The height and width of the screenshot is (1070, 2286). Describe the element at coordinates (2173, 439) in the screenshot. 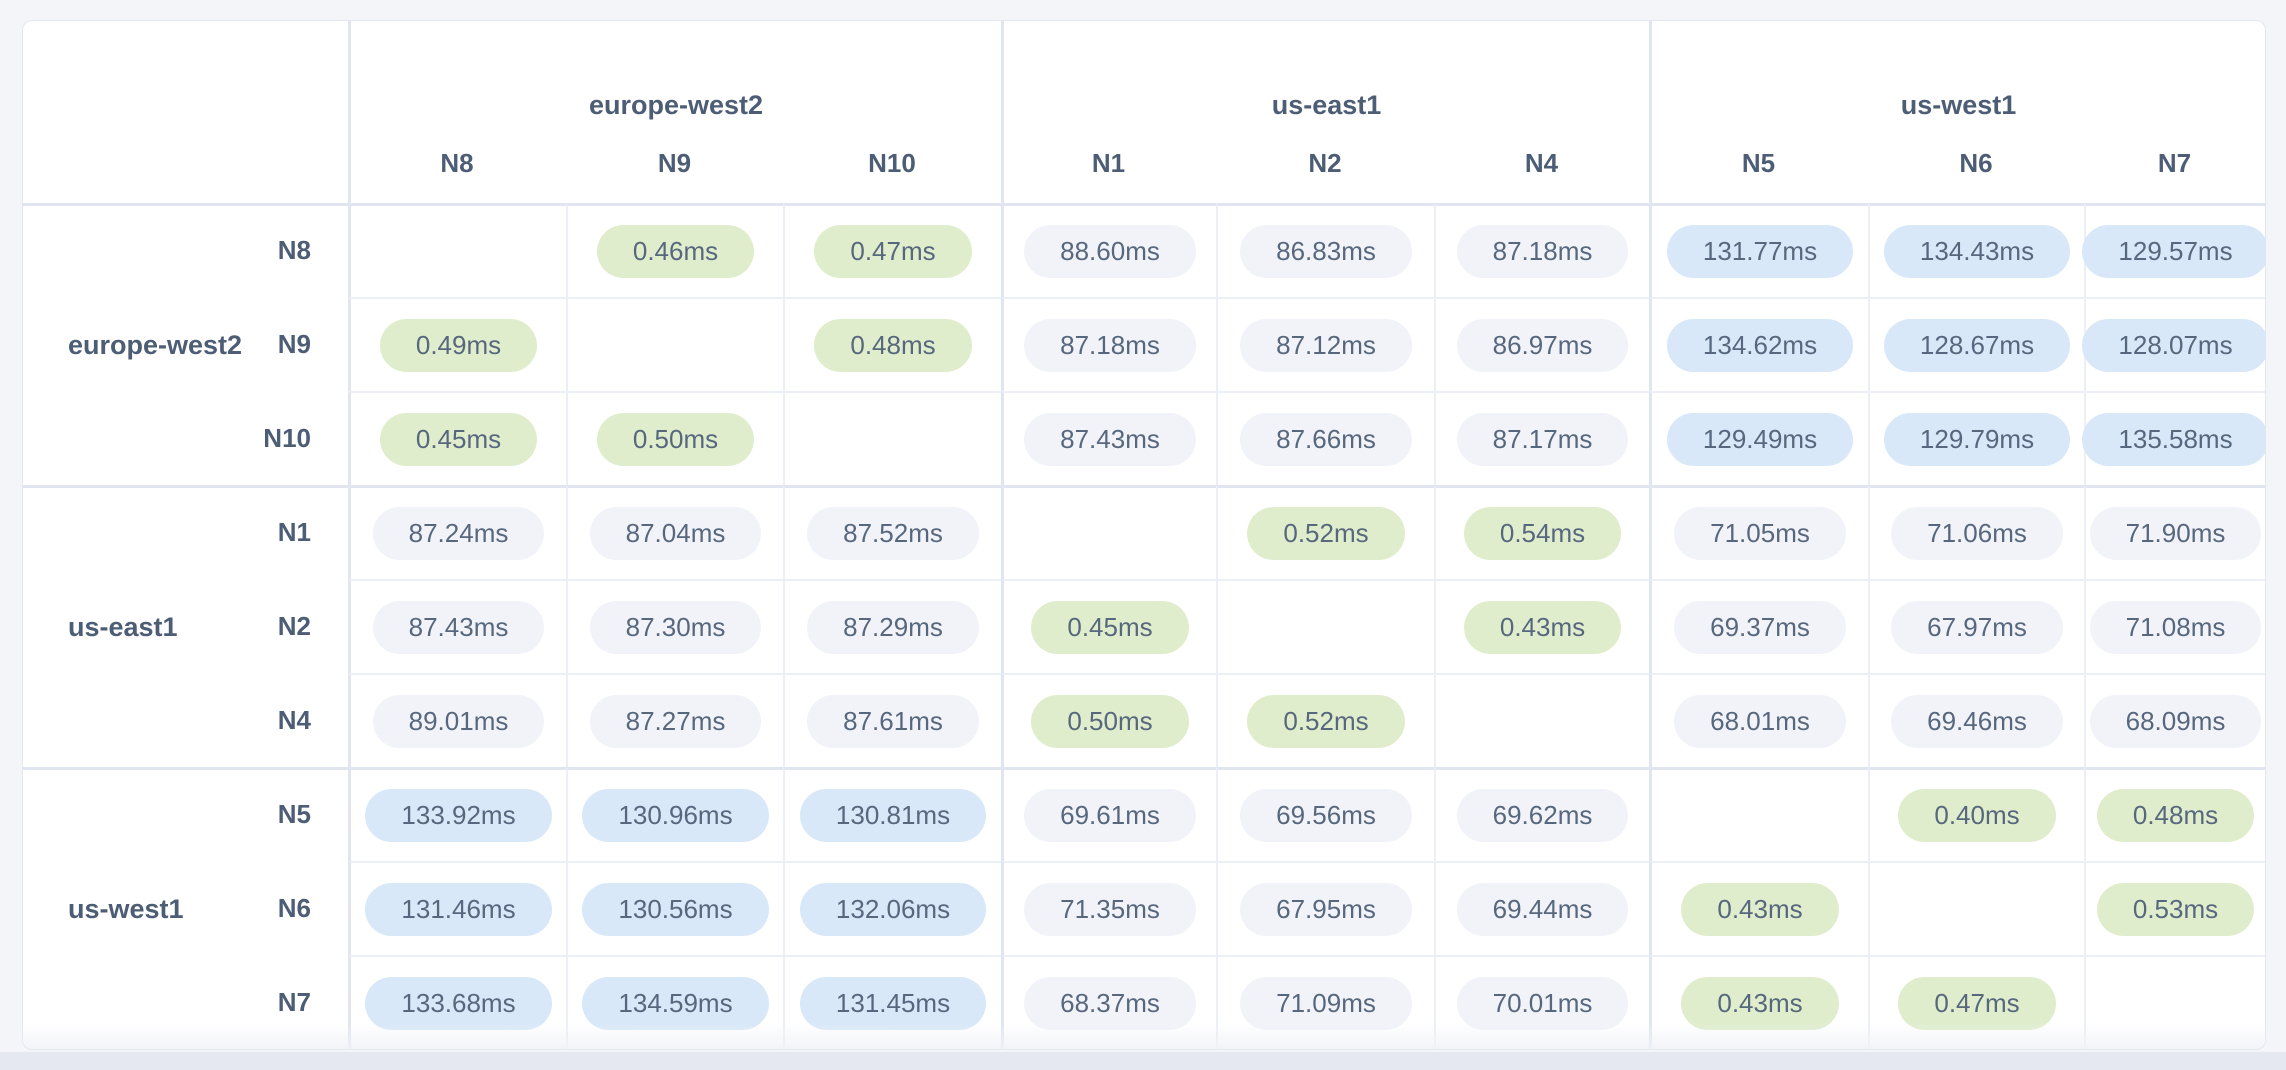

I see `latency-pill: 135.58ms` at that location.